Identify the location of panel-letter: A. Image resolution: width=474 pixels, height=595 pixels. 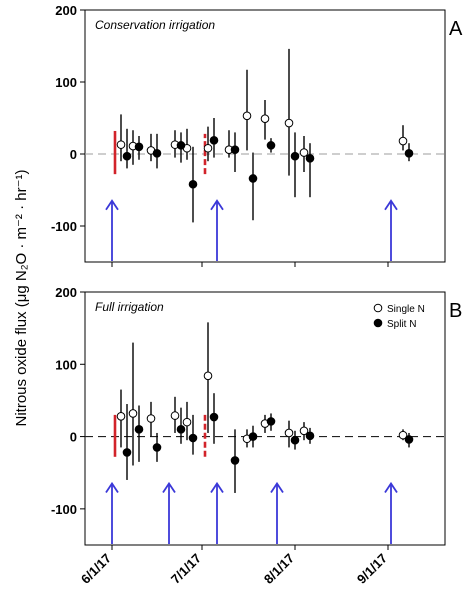
(456, 29).